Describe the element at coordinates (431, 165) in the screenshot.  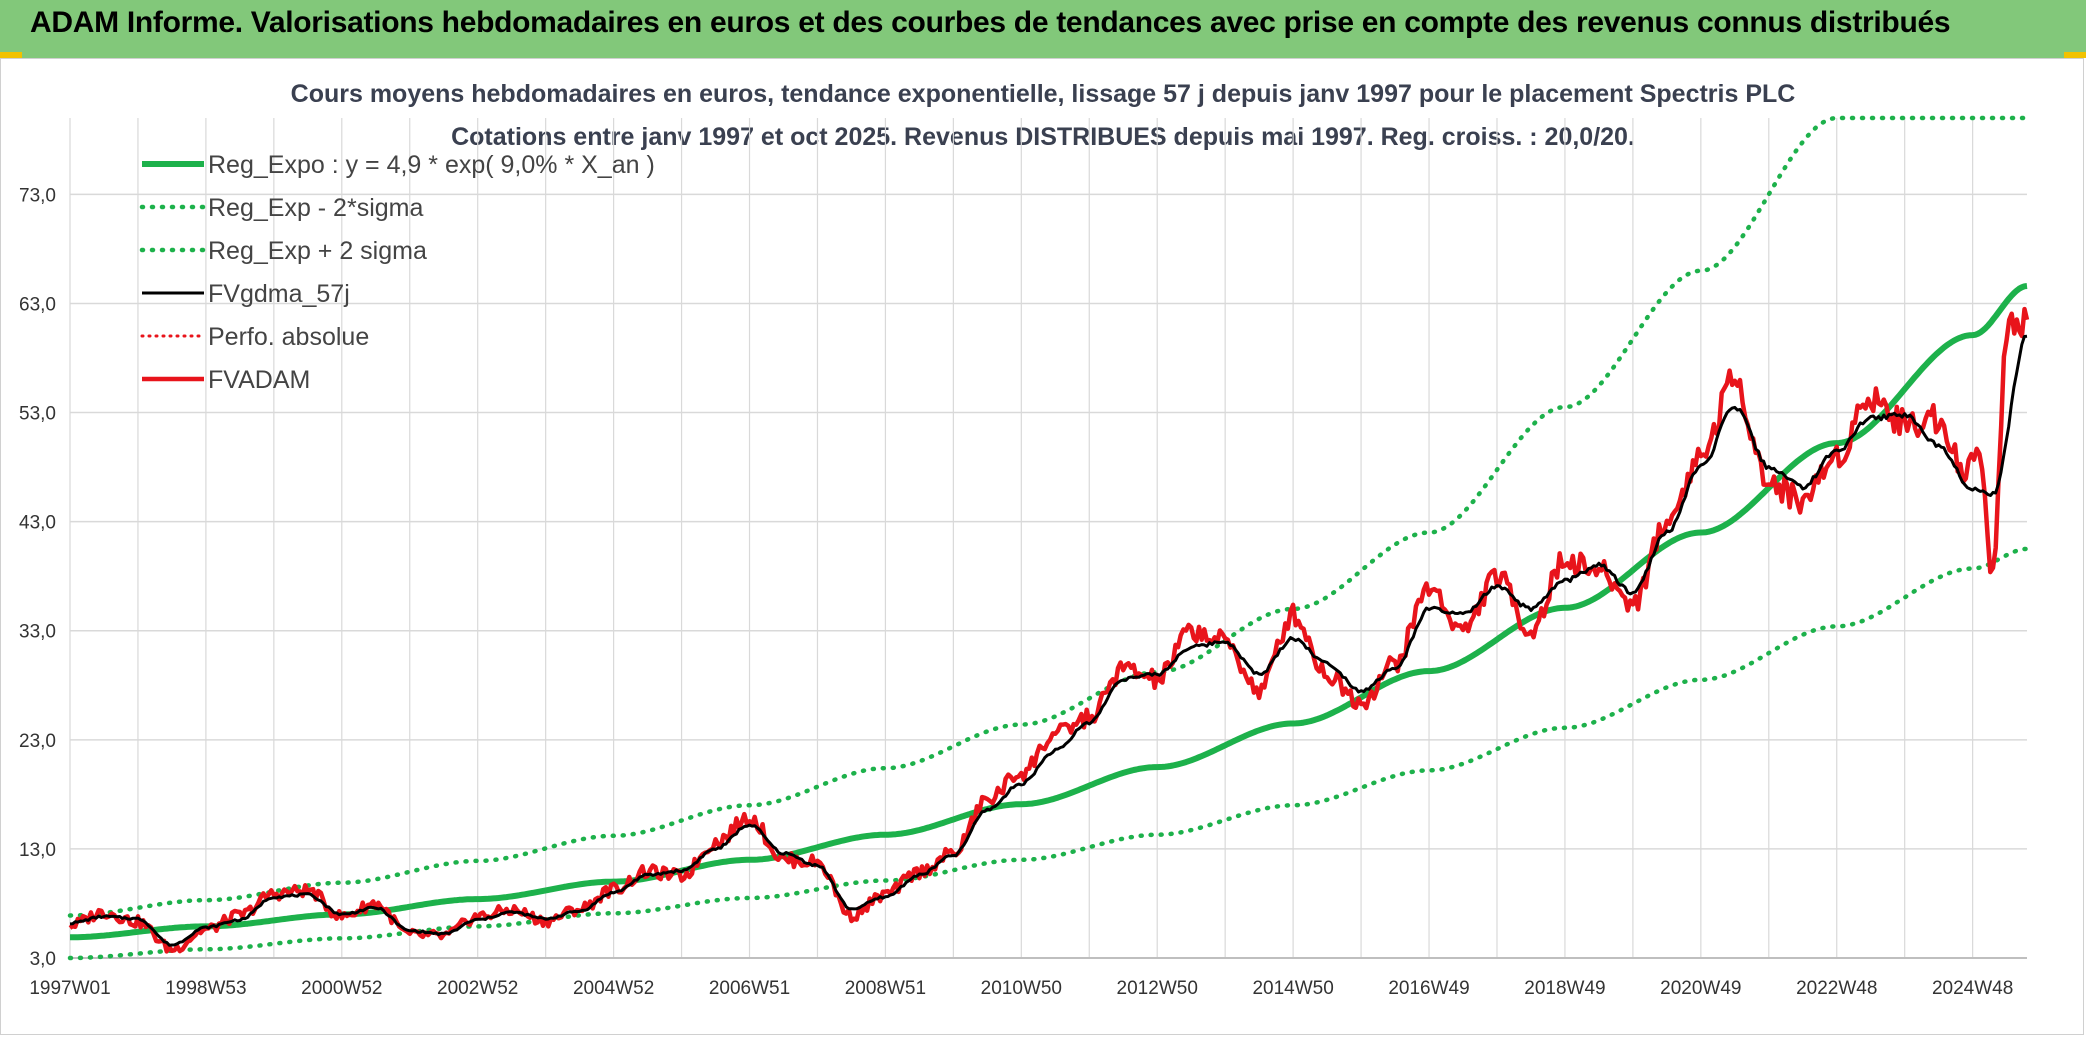
I see `legend-label: Reg_Expo : y = 4,9 * exp( 9,0% * X_an )` at that location.